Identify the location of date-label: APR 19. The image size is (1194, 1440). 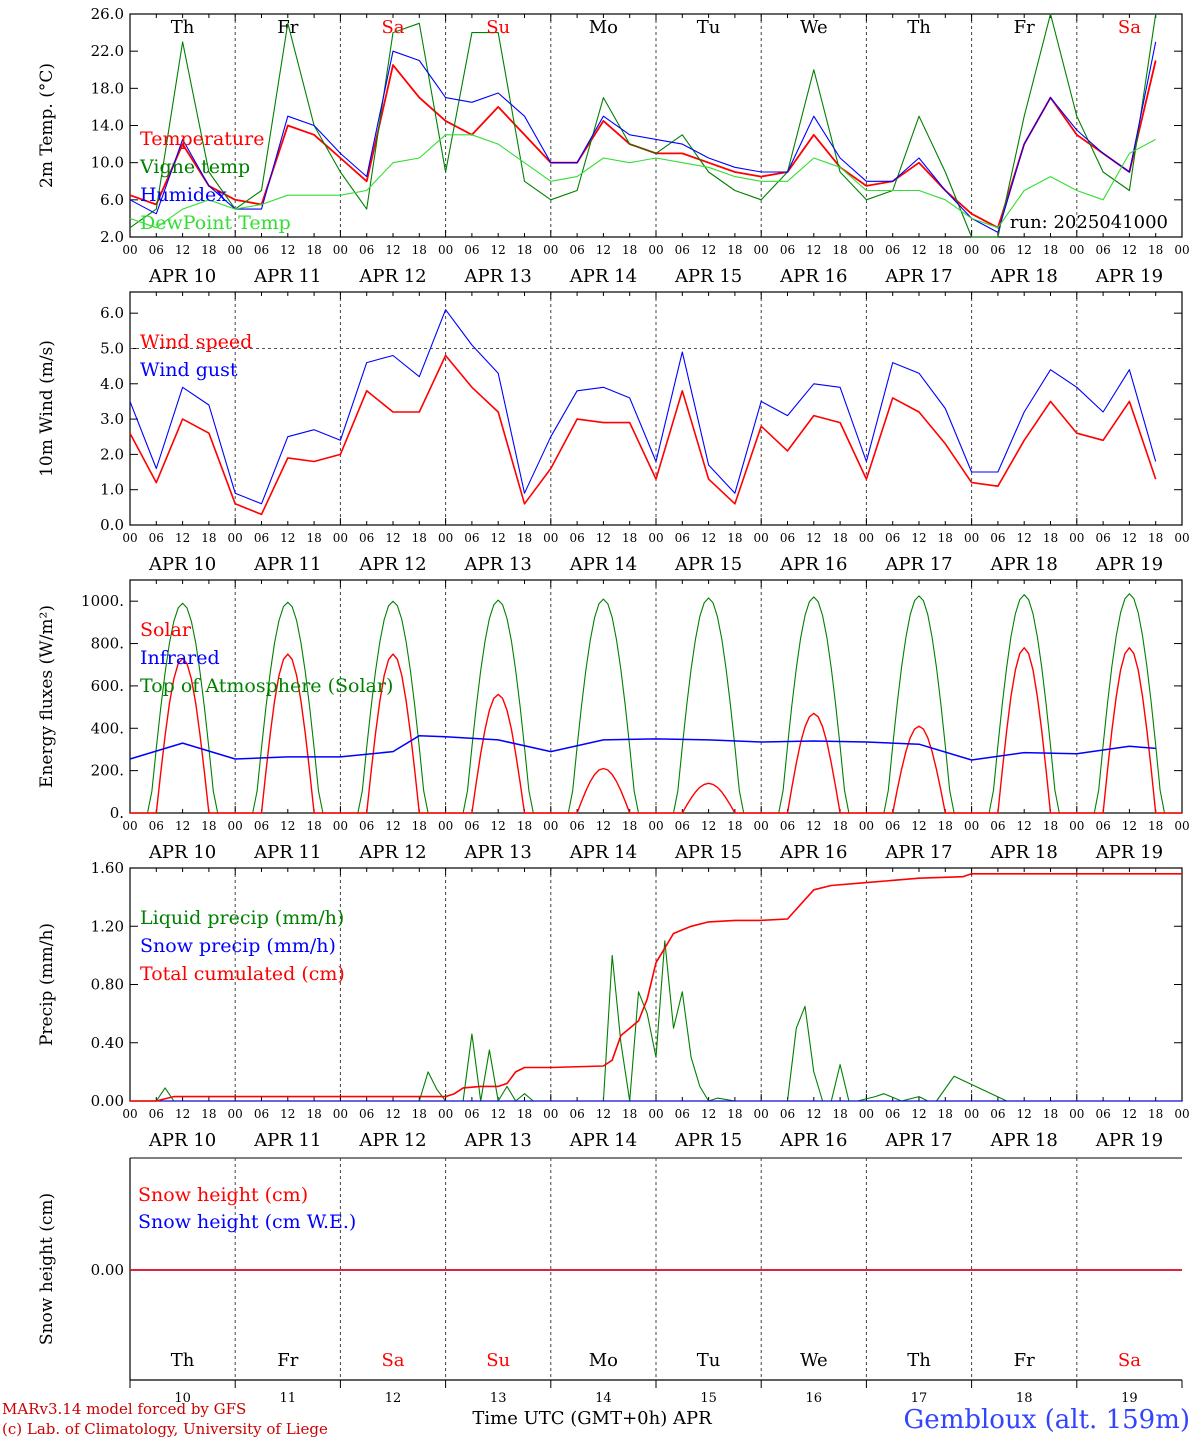
(1129, 852).